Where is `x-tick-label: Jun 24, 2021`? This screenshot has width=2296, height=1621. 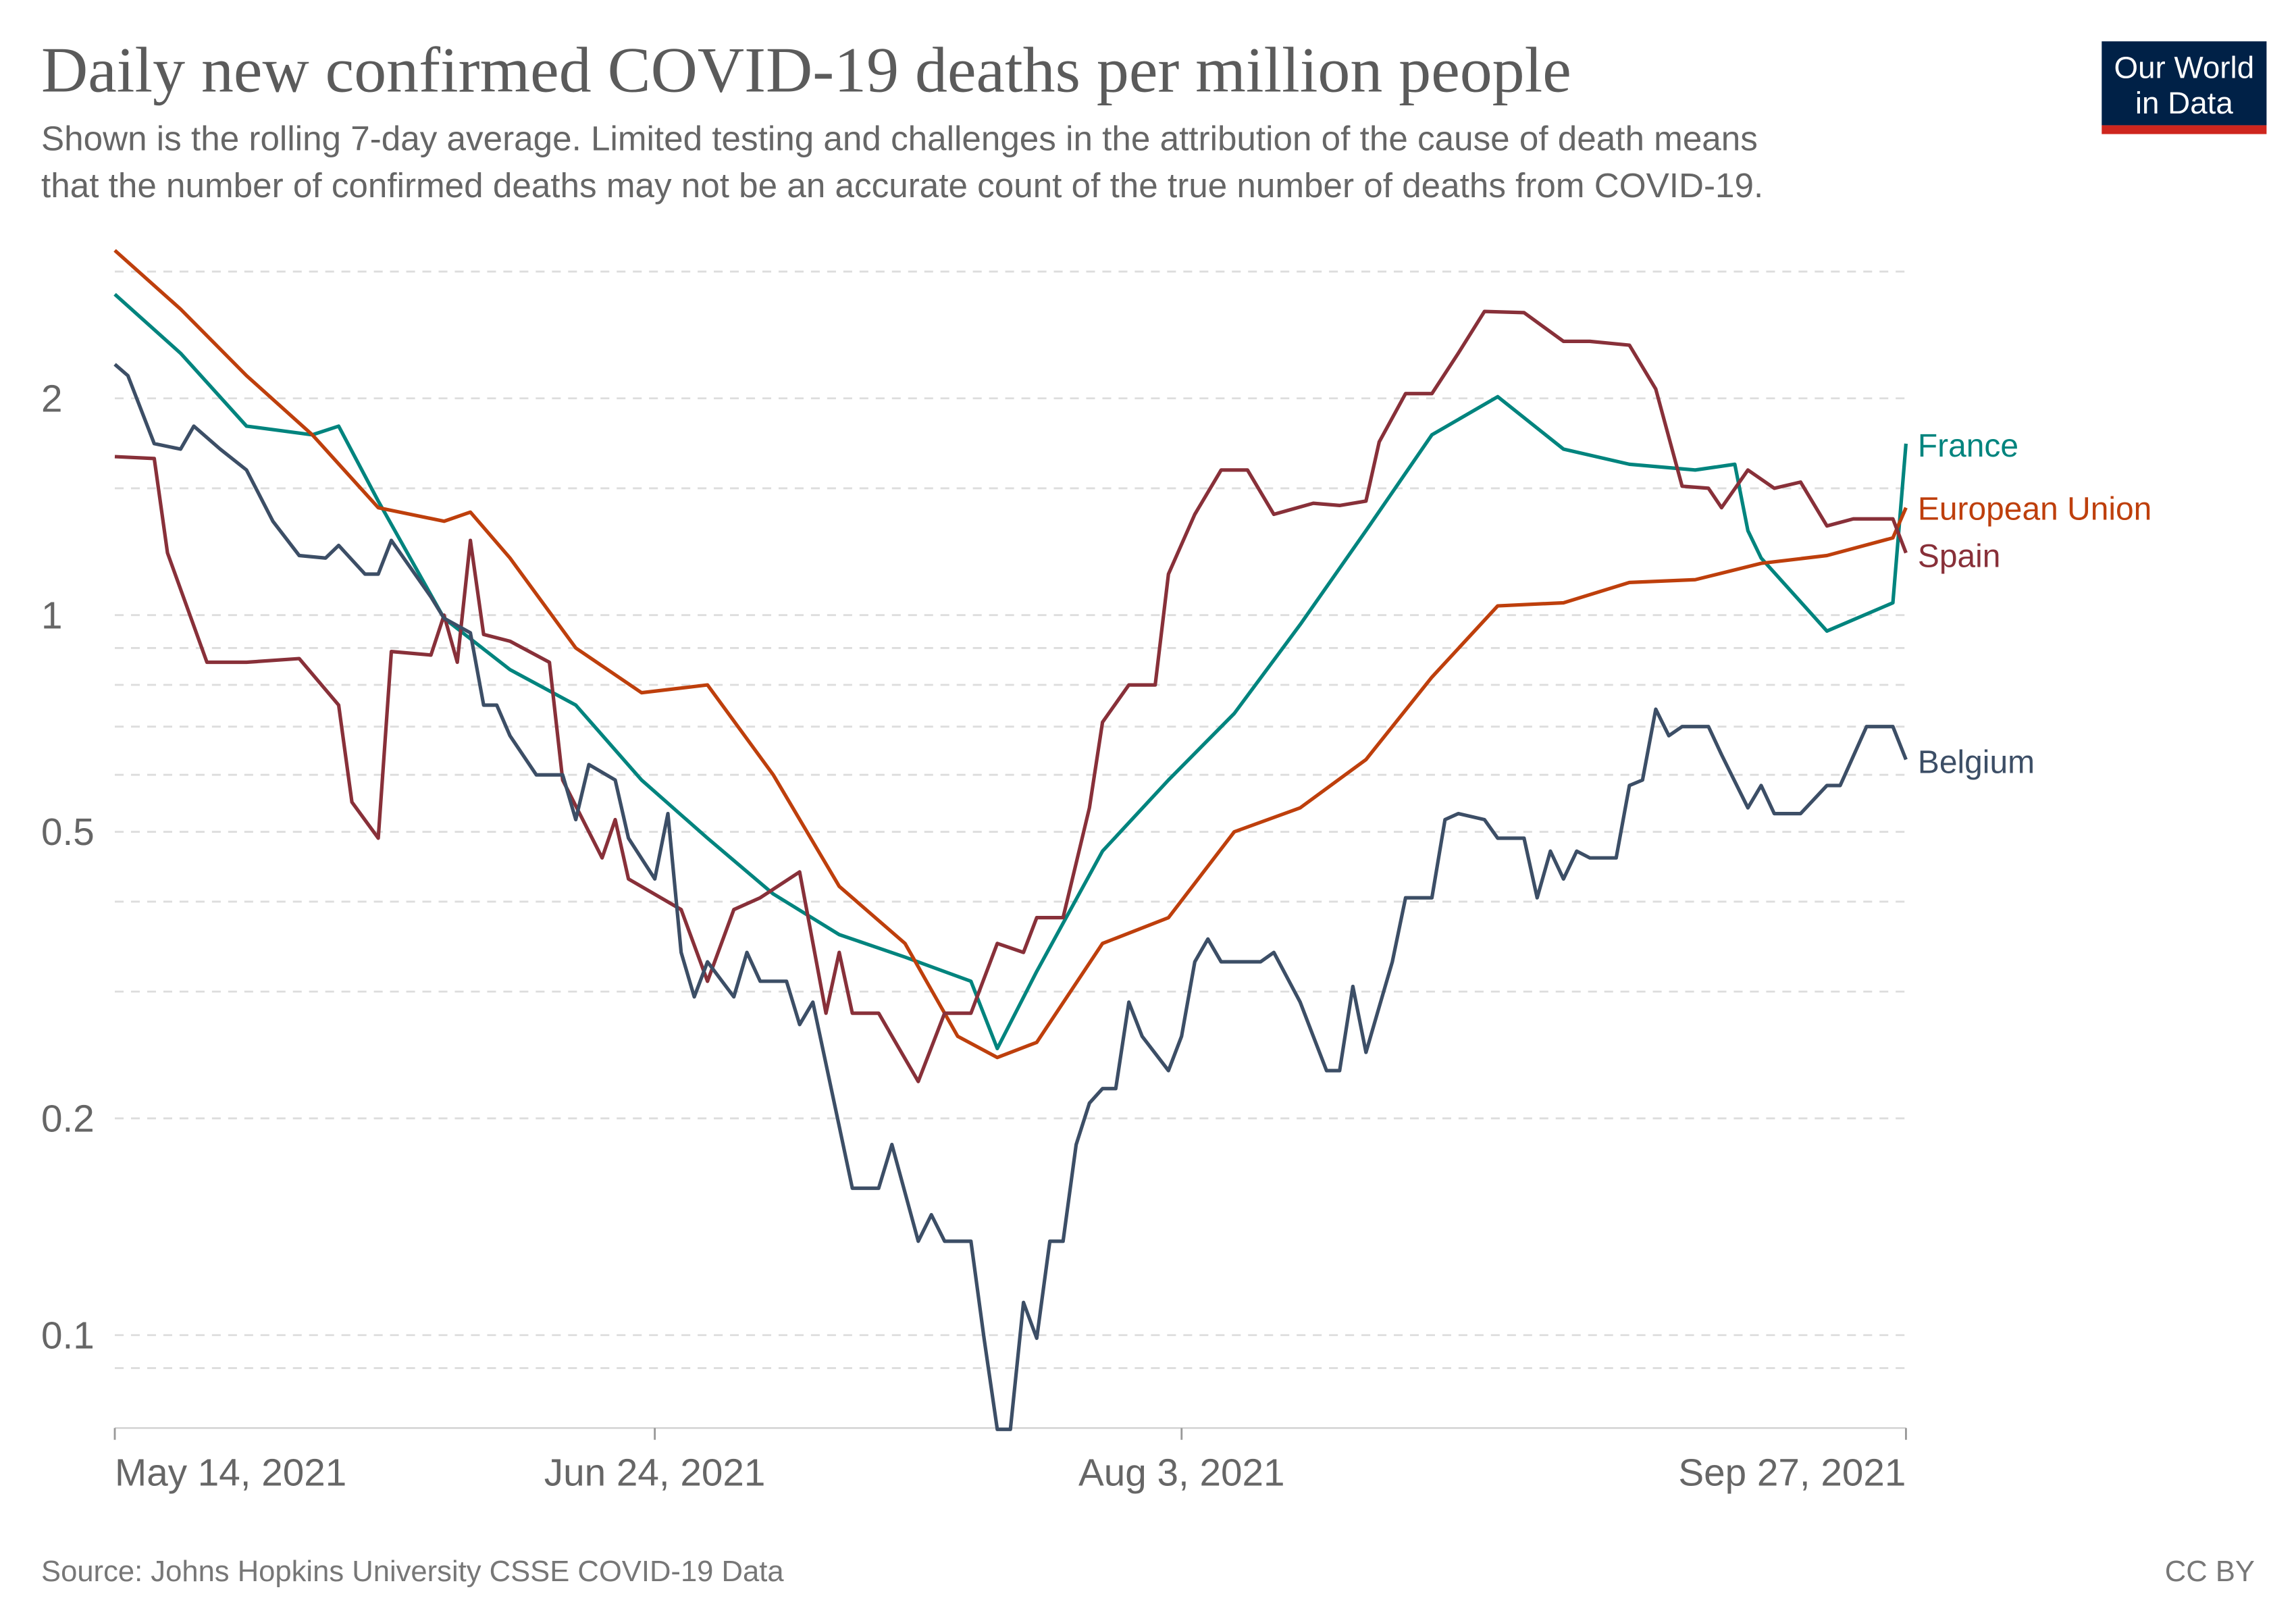 x-tick-label: Jun 24, 2021 is located at coordinates (655, 1472).